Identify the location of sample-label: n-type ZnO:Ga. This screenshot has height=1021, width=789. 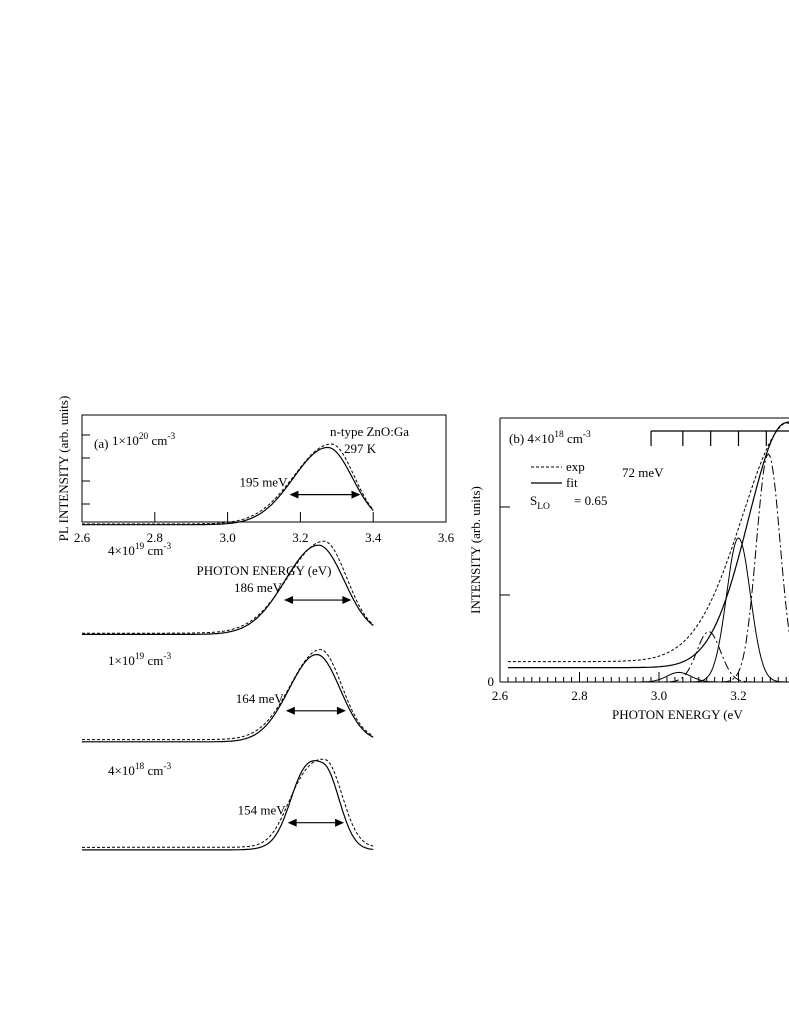
(369, 431).